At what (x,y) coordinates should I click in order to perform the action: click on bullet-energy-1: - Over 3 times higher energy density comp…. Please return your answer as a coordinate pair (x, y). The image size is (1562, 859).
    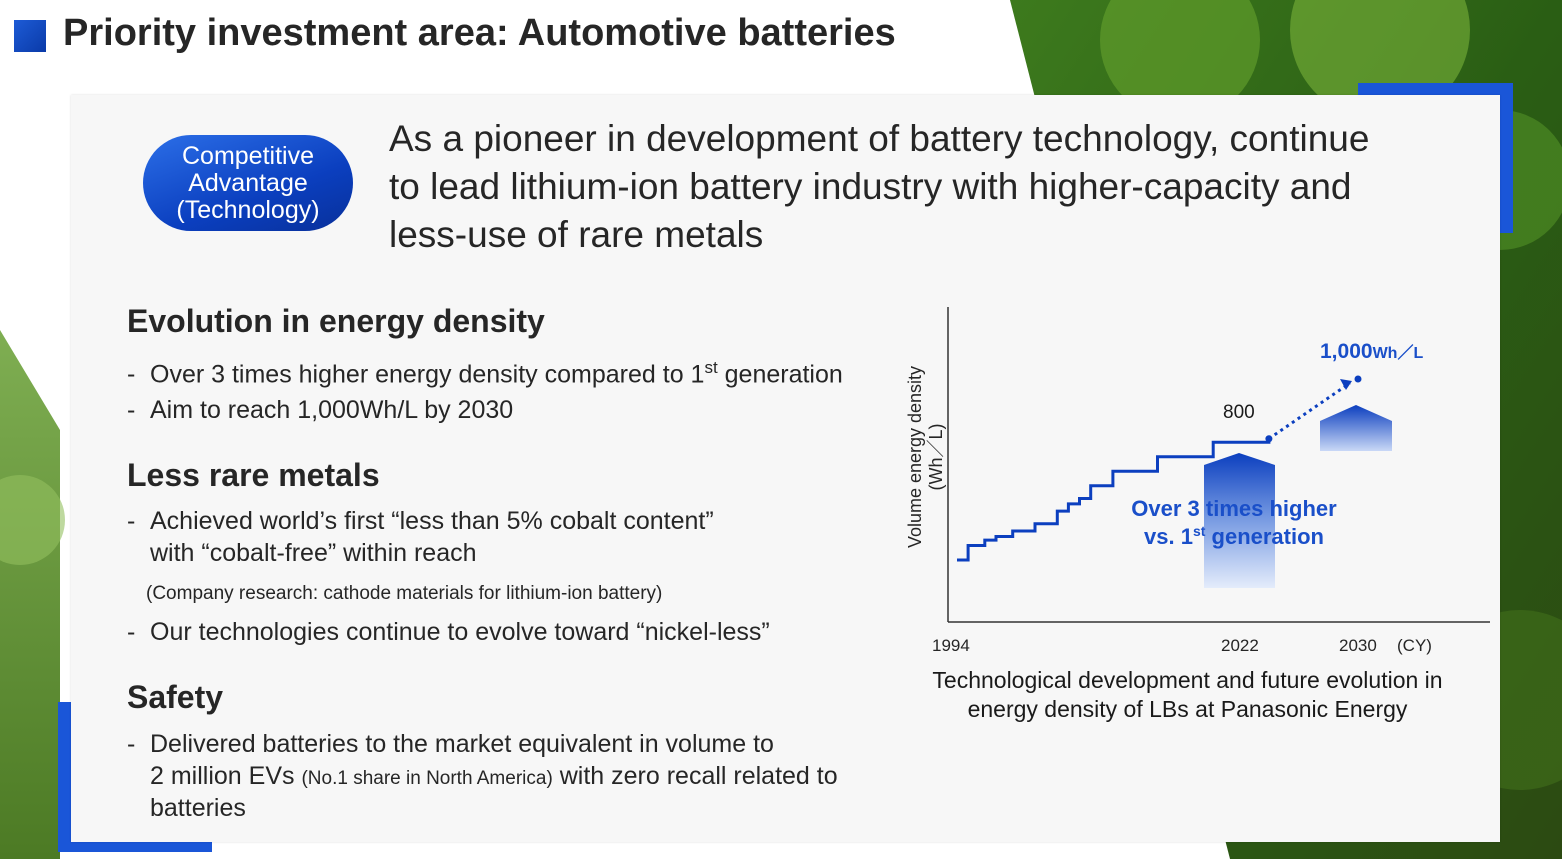
    Looking at the image, I should click on (485, 371).